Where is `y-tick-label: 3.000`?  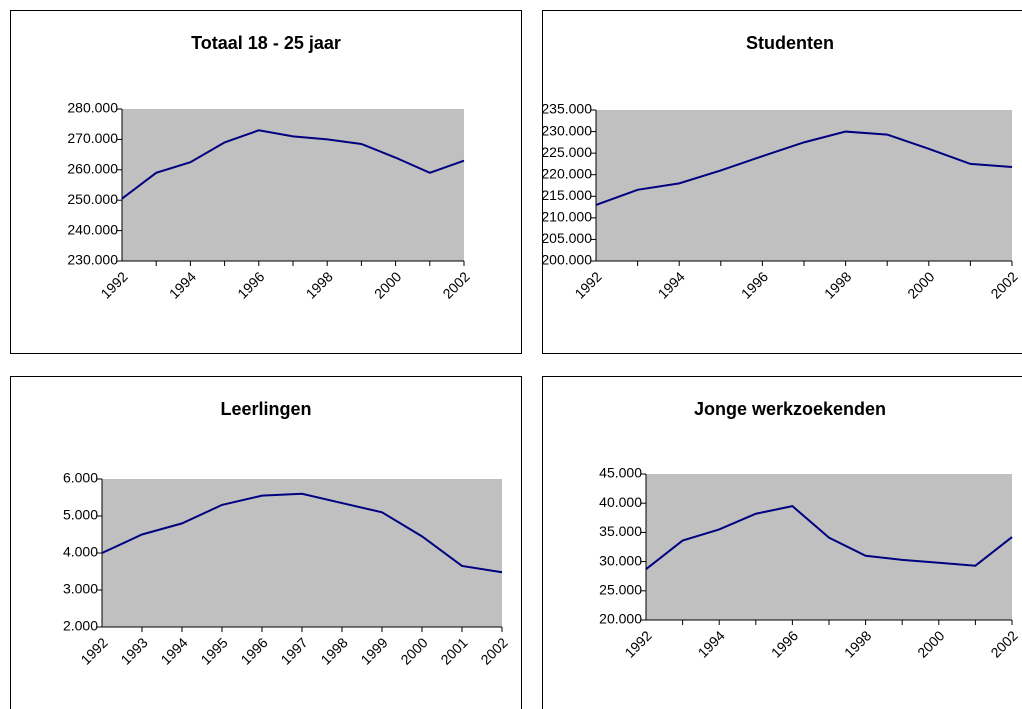
y-tick-label: 3.000 is located at coordinates (80, 589).